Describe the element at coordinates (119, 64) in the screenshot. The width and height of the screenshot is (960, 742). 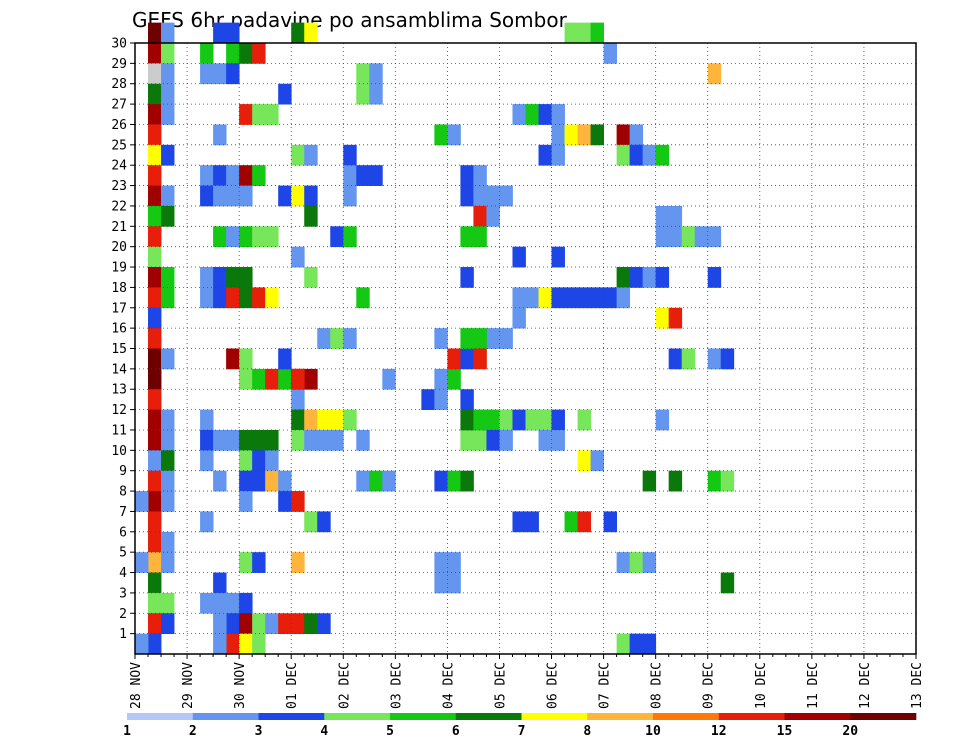
I see `y-tick-label: 29` at that location.